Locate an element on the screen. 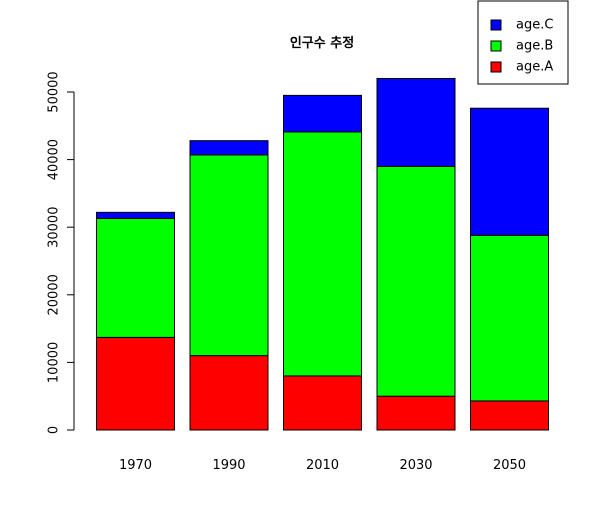 The width and height of the screenshot is (608, 532). bar-2050-age.C is located at coordinates (509, 171).